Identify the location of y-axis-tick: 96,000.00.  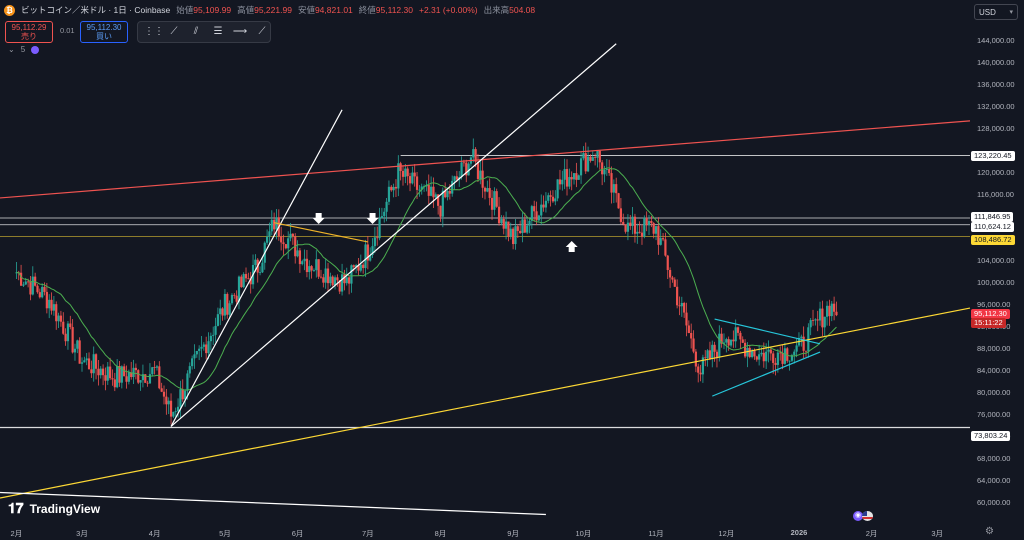
(994, 305).